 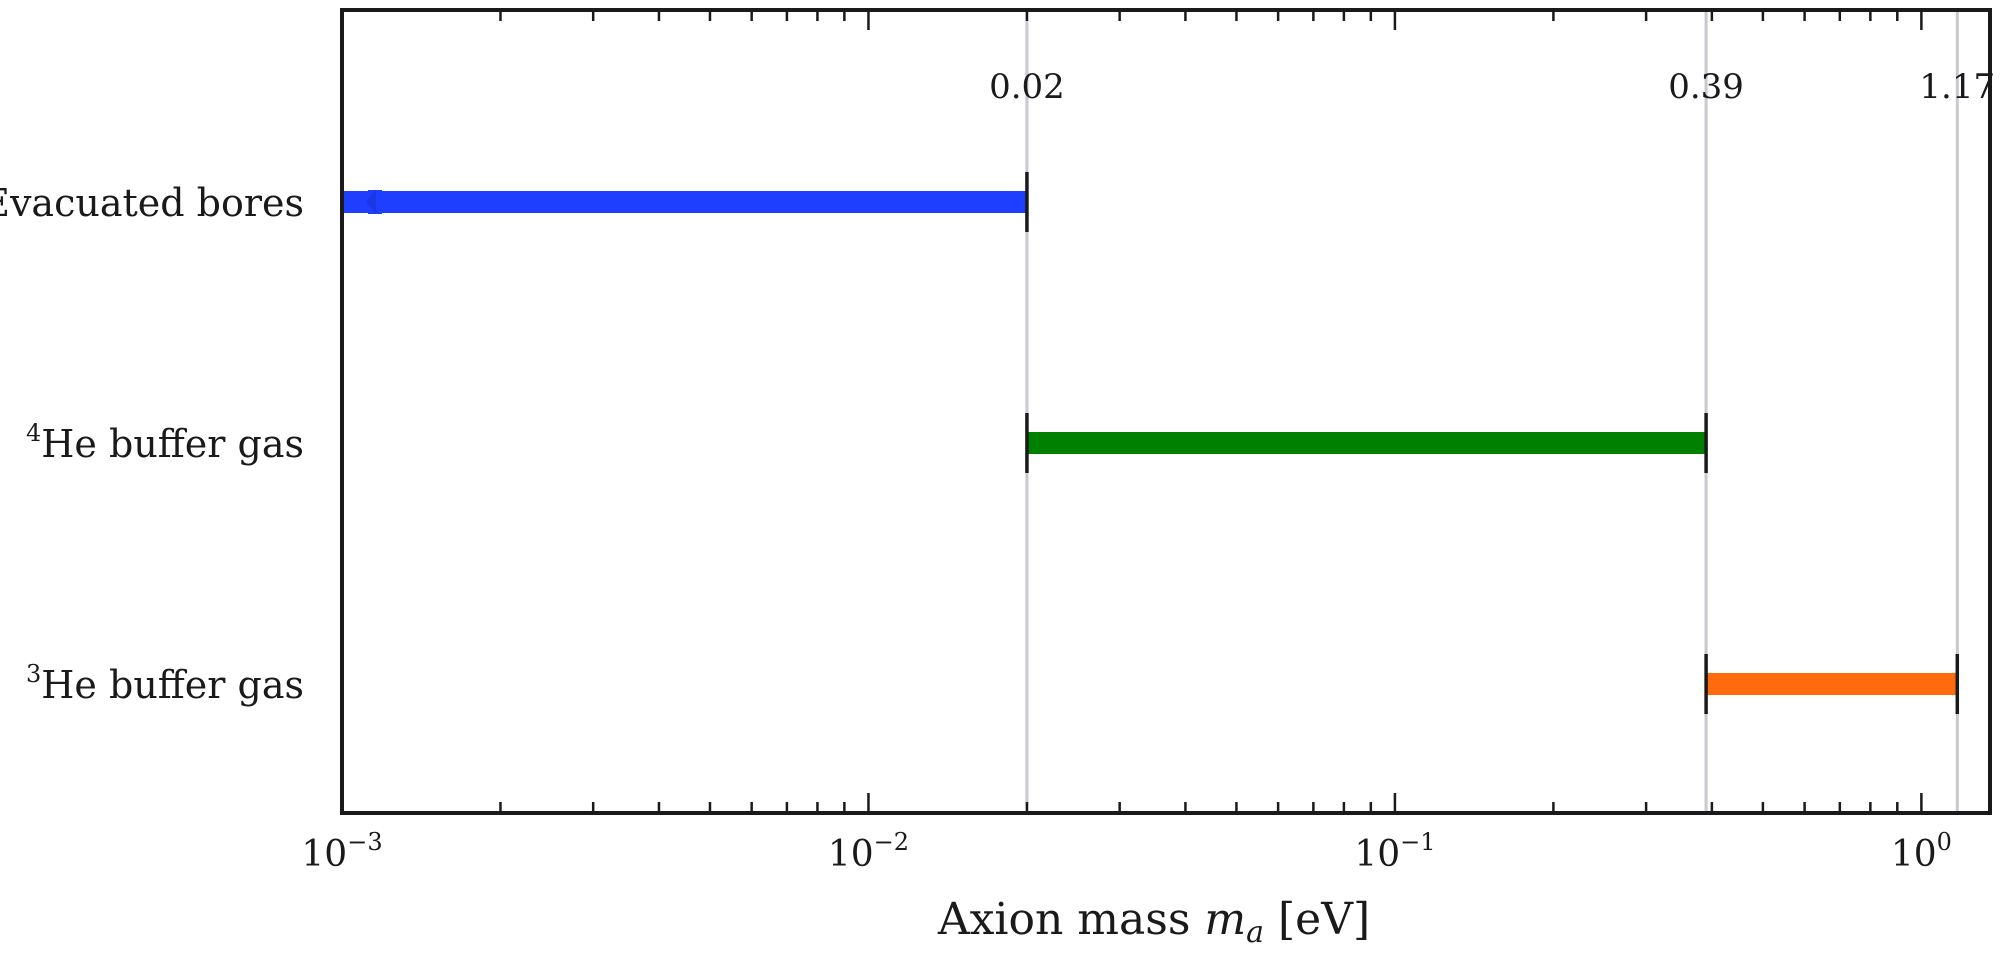 I want to click on category-label: Evacuated bores, so click(x=152, y=203).